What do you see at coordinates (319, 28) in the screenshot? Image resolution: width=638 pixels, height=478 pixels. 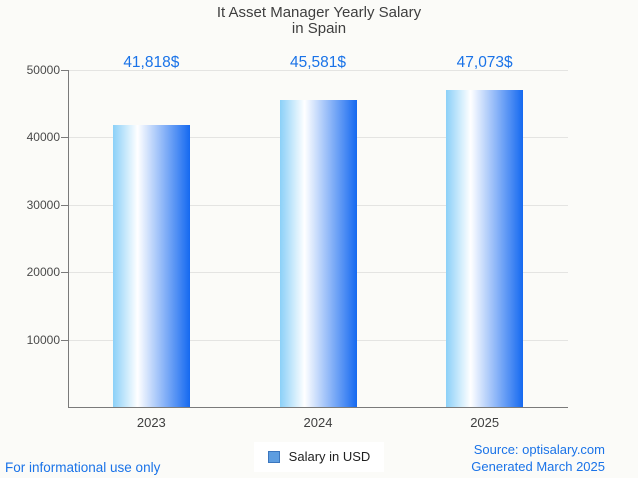 I see `chart-title-line2: in Spain` at bounding box center [319, 28].